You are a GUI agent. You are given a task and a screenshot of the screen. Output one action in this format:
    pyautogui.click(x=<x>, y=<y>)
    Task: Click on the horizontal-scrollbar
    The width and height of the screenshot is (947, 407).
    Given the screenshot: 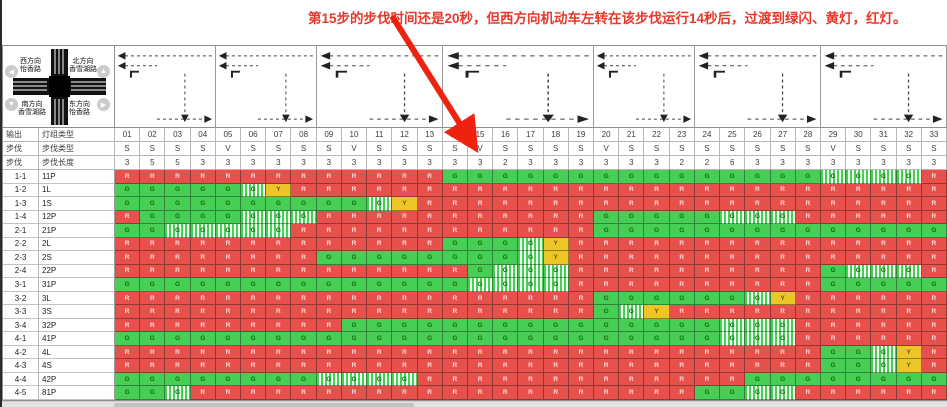 What is the action you would take?
    pyautogui.click(x=474, y=404)
    